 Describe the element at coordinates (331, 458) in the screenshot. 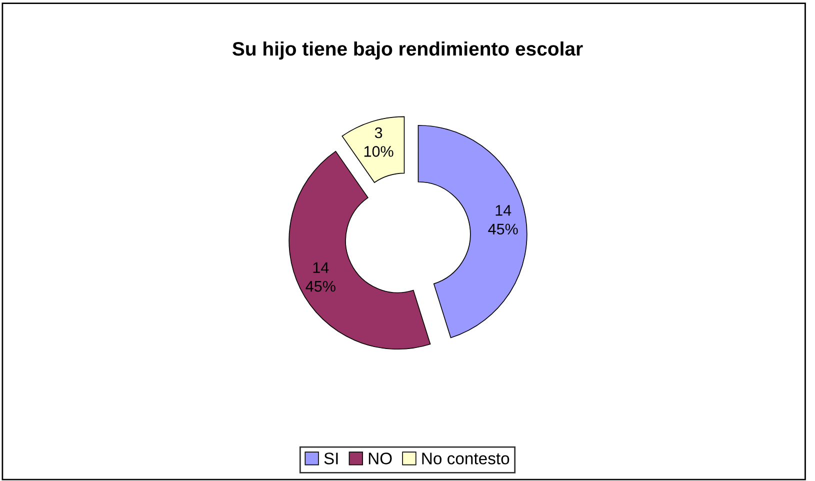

I see `legend-label: SI` at that location.